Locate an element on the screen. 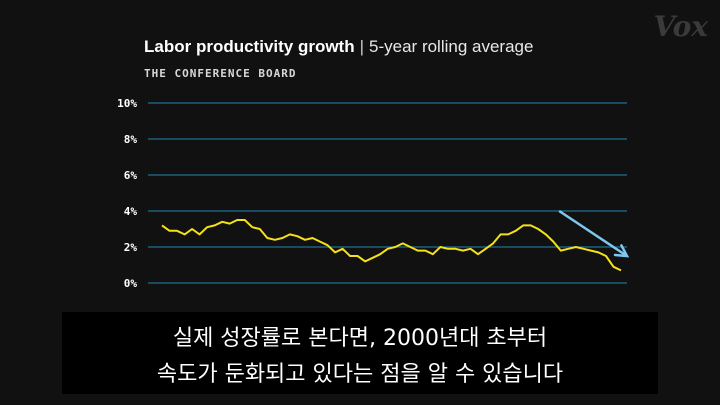  series-group is located at coordinates (391, 245).